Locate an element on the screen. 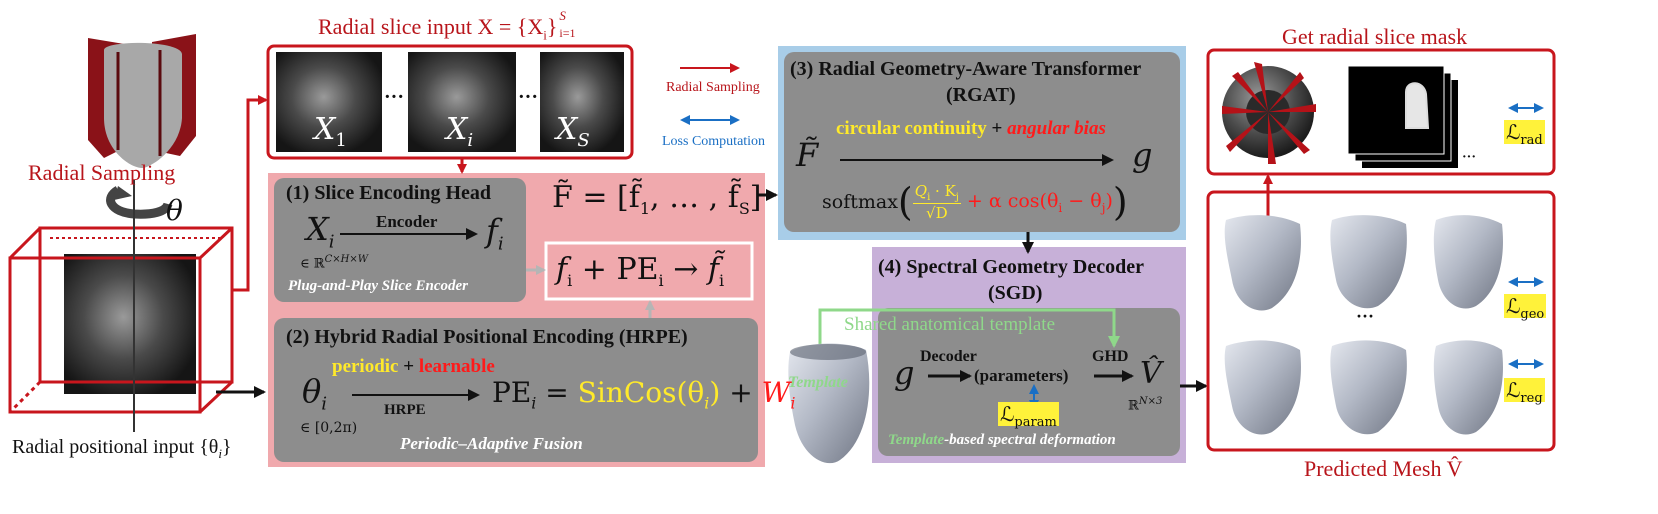 The width and height of the screenshot is (1658, 514). volume-cube is located at coordinates (121, 306).